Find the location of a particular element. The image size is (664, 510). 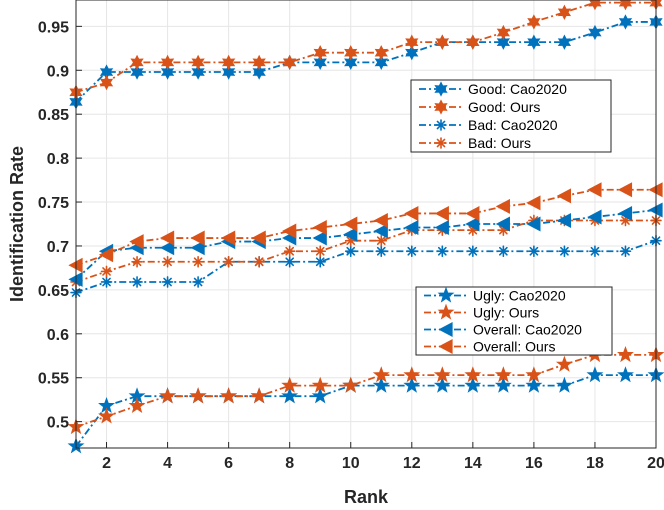

x-tick-label: 20 is located at coordinates (655, 463).